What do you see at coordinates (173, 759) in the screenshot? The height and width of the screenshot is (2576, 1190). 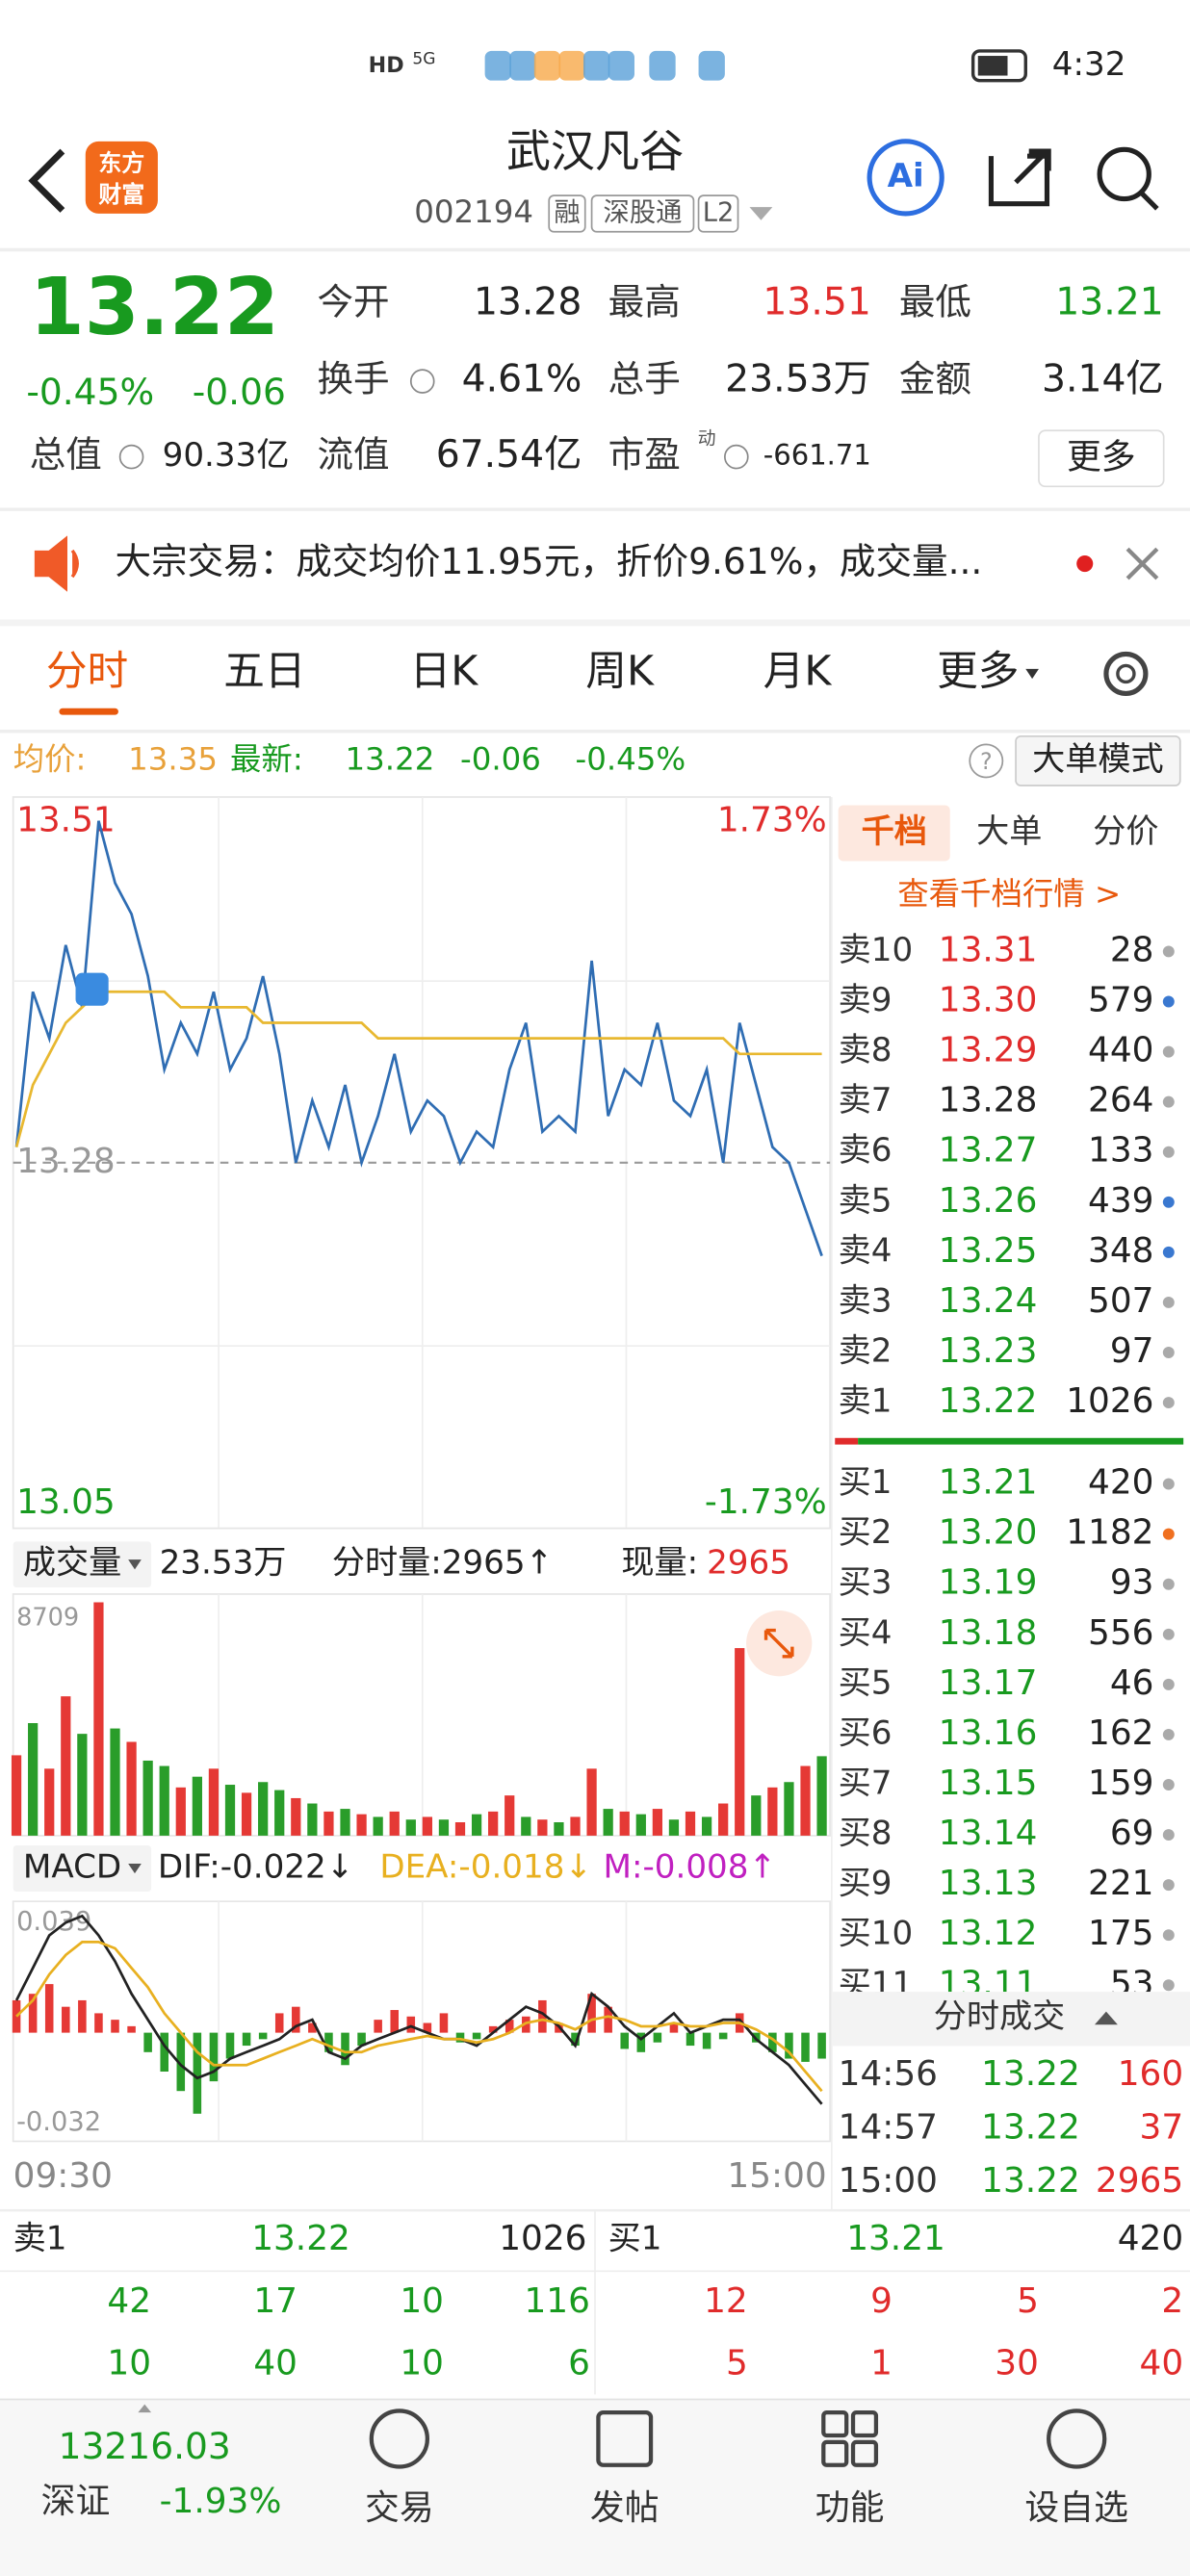 I see `avg-price: 13.35` at bounding box center [173, 759].